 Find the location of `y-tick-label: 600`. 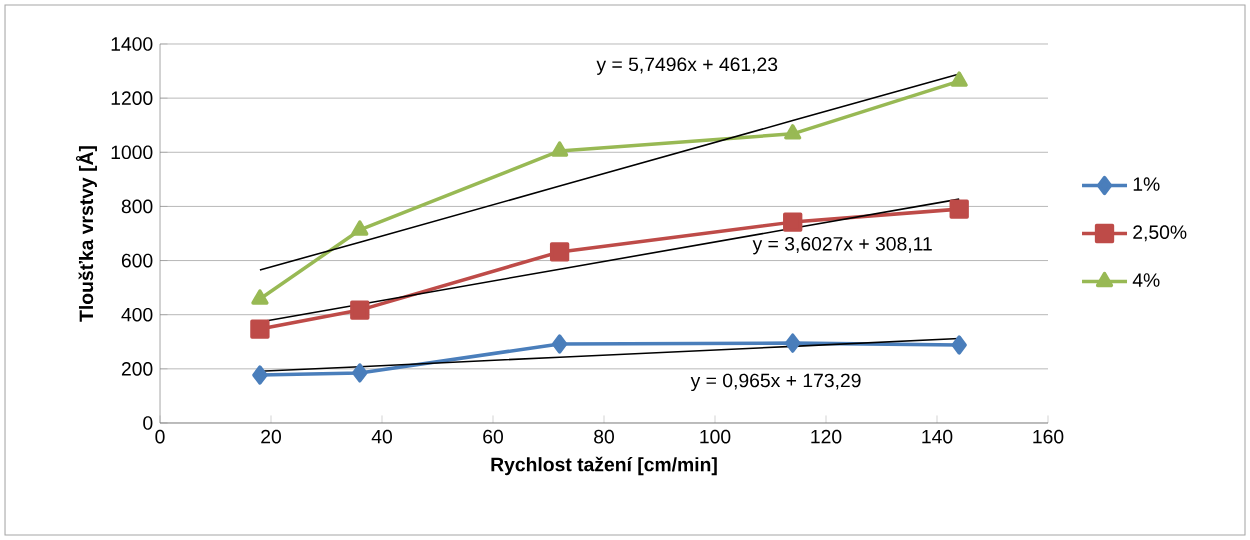

y-tick-label: 600 is located at coordinates (137, 260).